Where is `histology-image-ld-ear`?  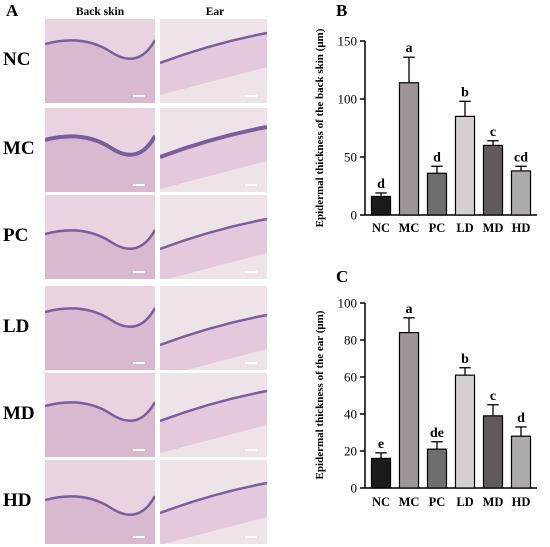
histology-image-ld-ear is located at coordinates (213, 328).